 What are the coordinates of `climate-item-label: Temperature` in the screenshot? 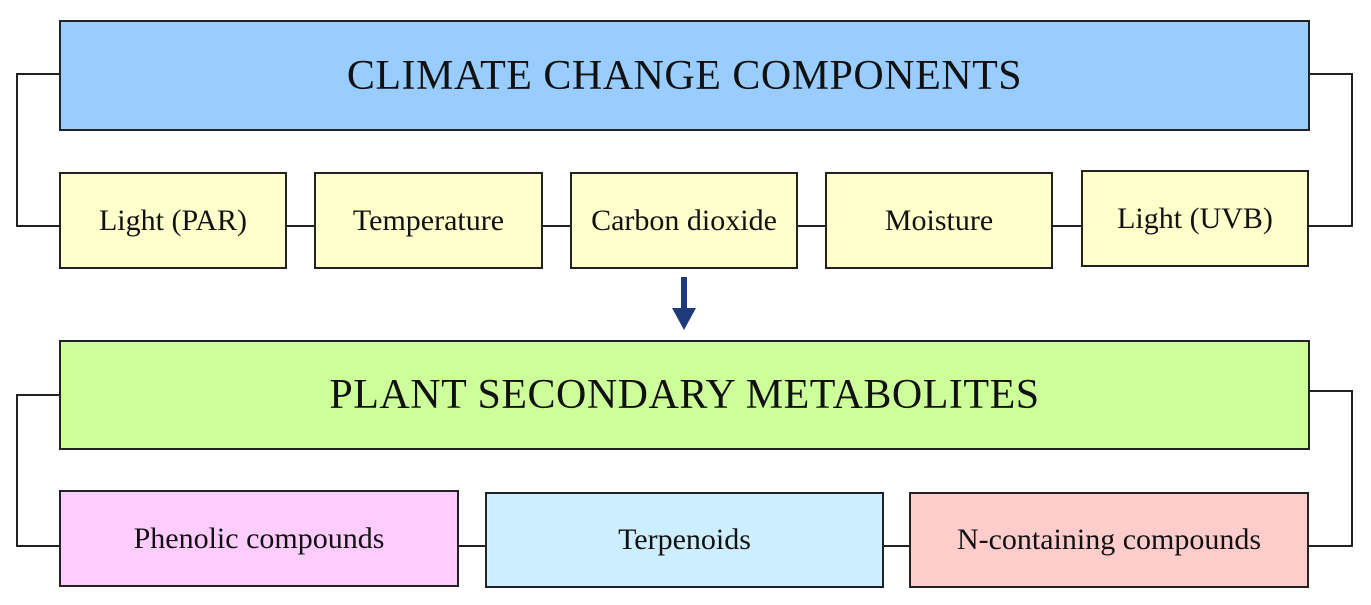 It's located at (428, 220).